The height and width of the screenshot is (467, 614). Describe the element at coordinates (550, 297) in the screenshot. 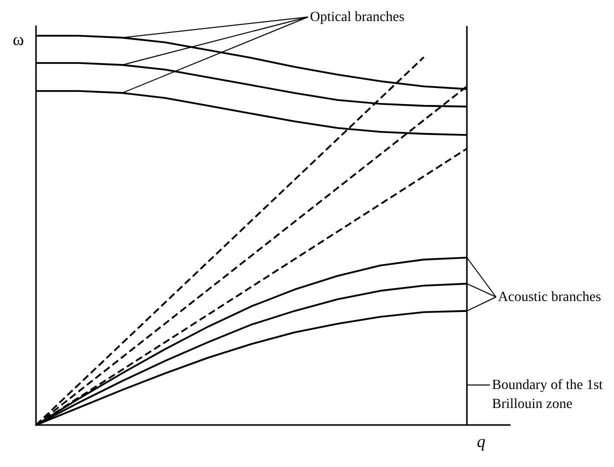

I see `annotation: Acoustic branches` at that location.